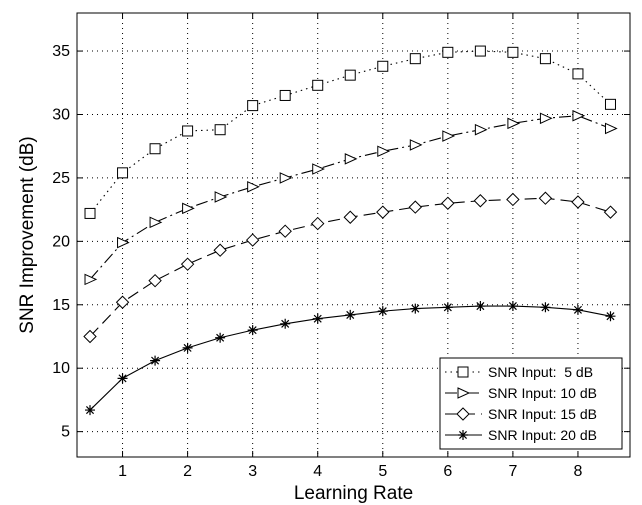 The height and width of the screenshot is (505, 642). I want to click on legend-label: SNR Input: 20 dB, so click(542, 435).